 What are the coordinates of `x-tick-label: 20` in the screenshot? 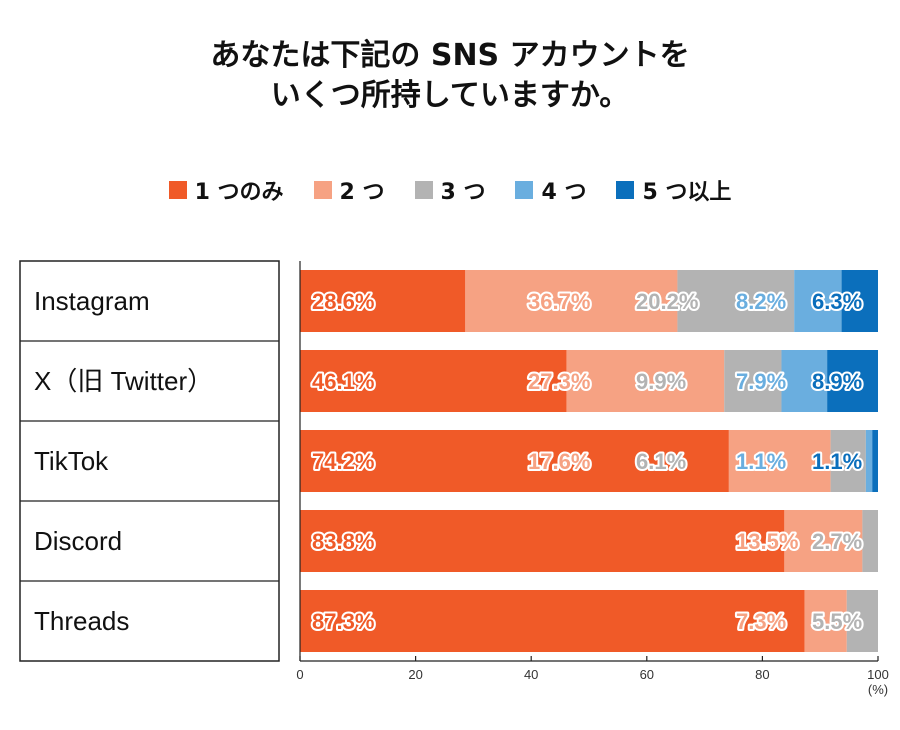 It's located at (415, 674).